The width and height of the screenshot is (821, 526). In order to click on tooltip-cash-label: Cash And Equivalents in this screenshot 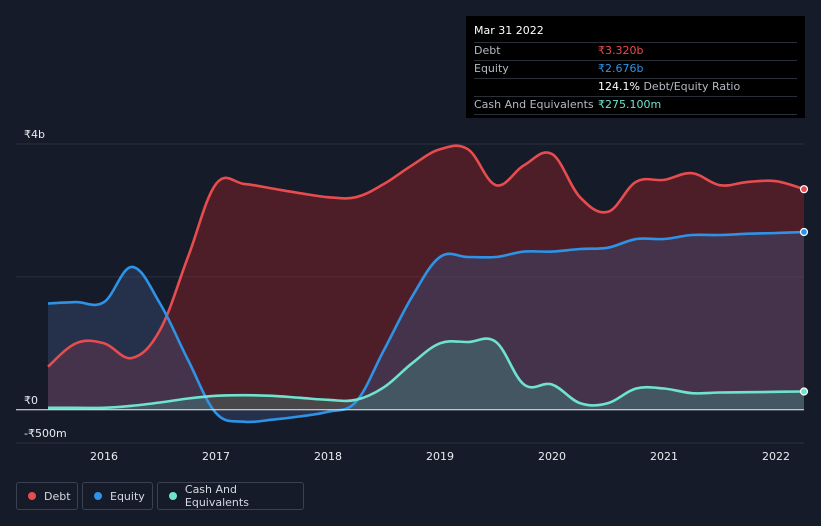, I will do `click(534, 104)`.